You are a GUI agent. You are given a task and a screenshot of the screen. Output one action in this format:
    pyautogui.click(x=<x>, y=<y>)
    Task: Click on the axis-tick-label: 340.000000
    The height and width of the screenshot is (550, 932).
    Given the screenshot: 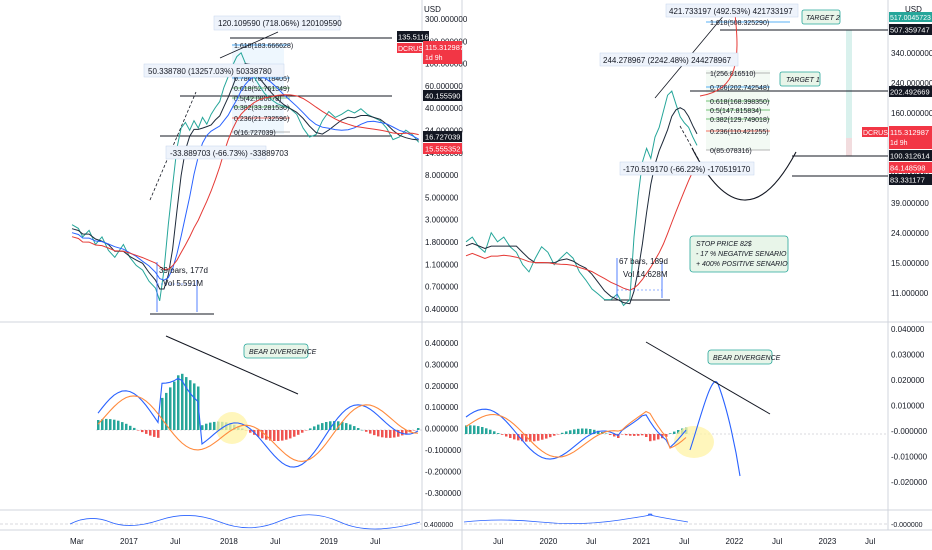 What is the action you would take?
    pyautogui.click(x=911, y=53)
    